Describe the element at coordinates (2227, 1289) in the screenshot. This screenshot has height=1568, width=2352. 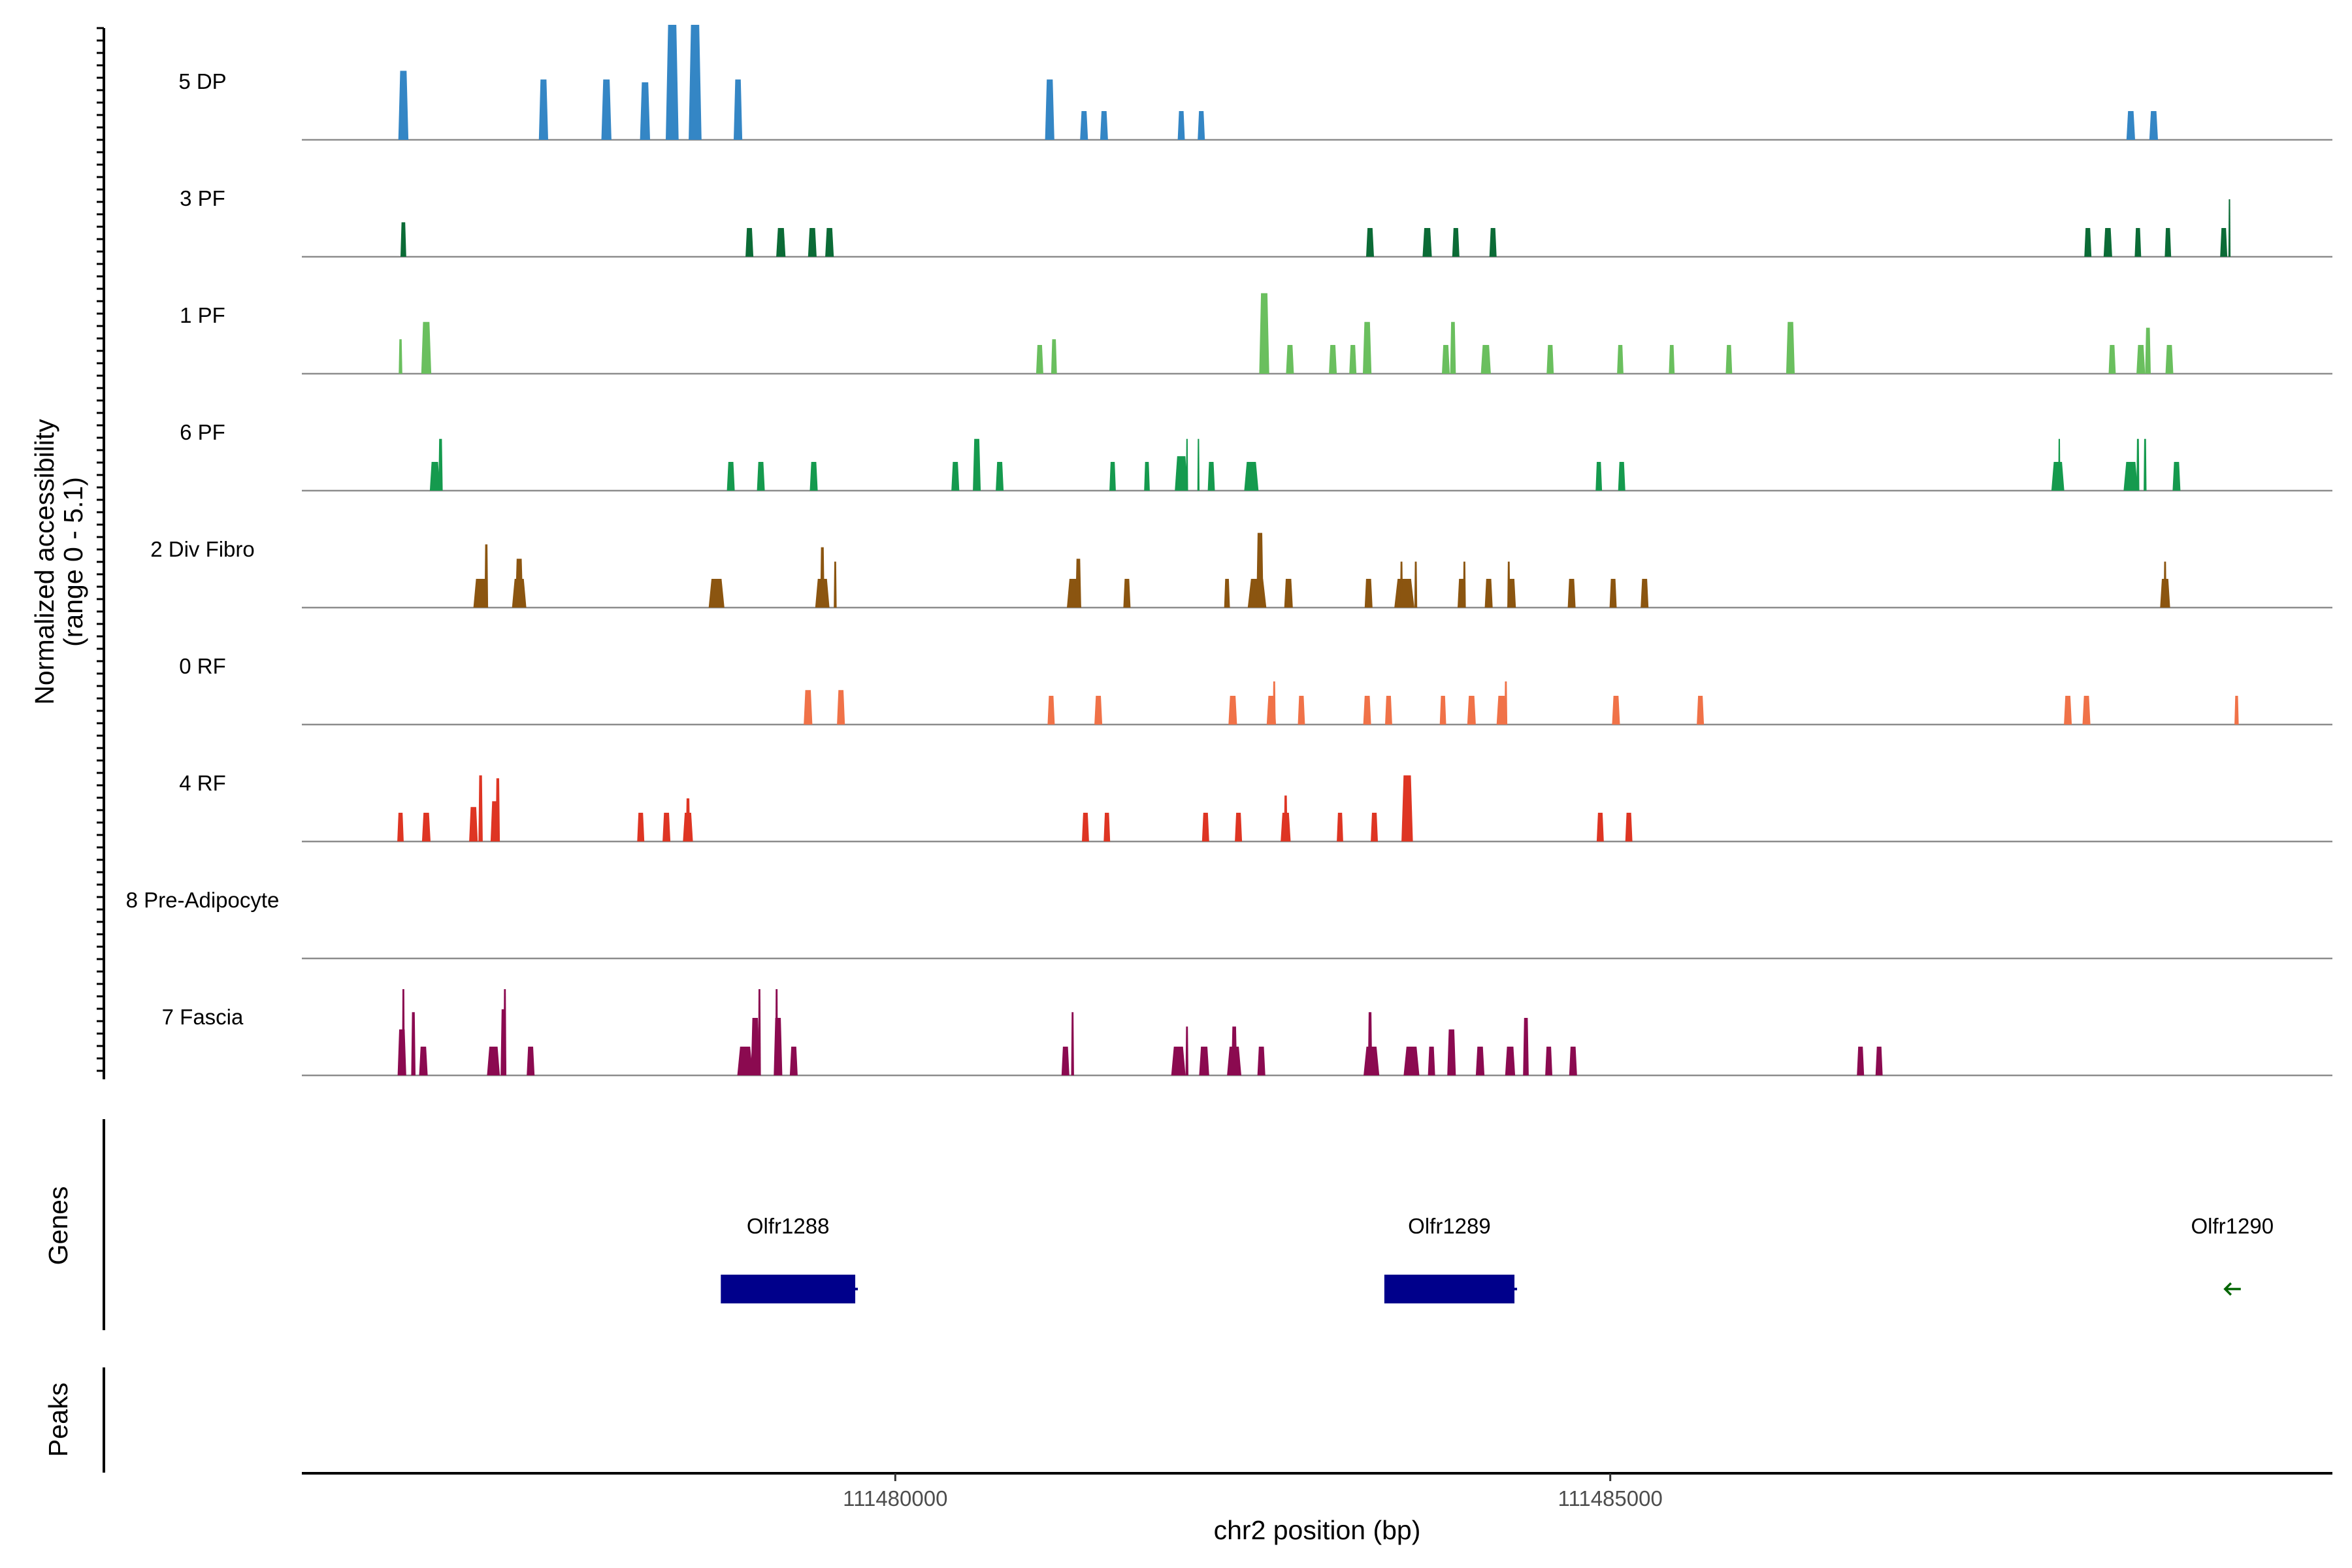
I see `gene-strand-arrowhead` at that location.